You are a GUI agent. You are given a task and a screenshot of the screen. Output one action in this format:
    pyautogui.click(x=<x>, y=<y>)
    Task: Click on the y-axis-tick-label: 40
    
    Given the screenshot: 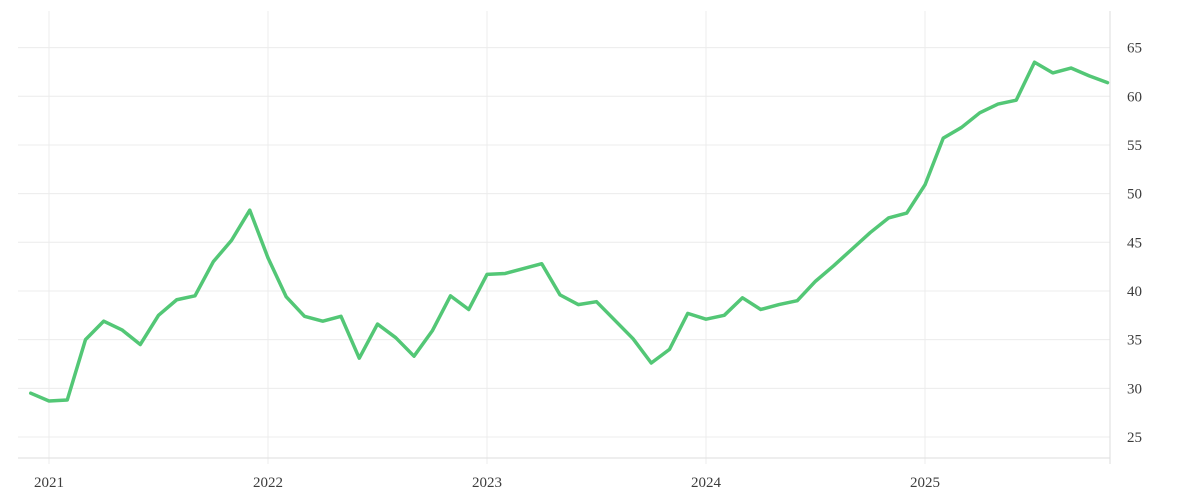 What is the action you would take?
    pyautogui.click(x=1134, y=292)
    